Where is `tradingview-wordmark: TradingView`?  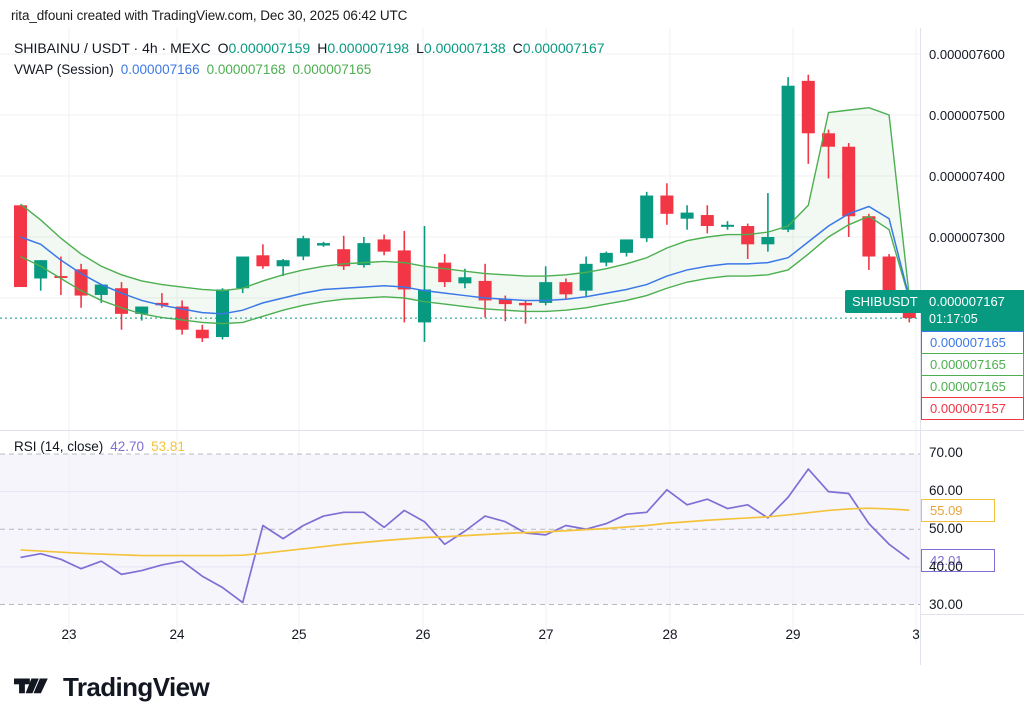 tradingview-wordmark: TradingView is located at coordinates (136, 687).